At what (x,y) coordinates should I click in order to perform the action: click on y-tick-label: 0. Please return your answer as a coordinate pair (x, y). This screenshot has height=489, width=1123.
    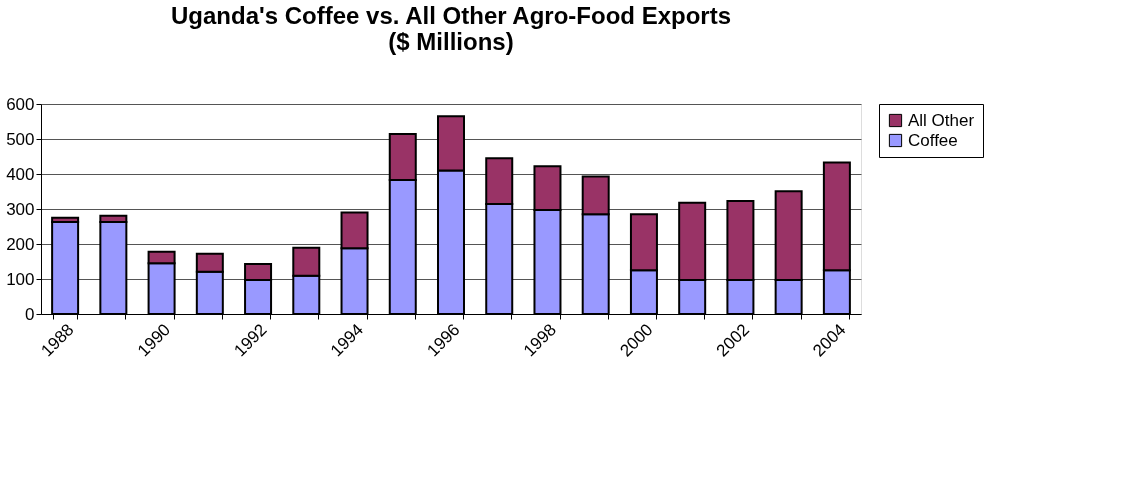
    Looking at the image, I should click on (30, 314).